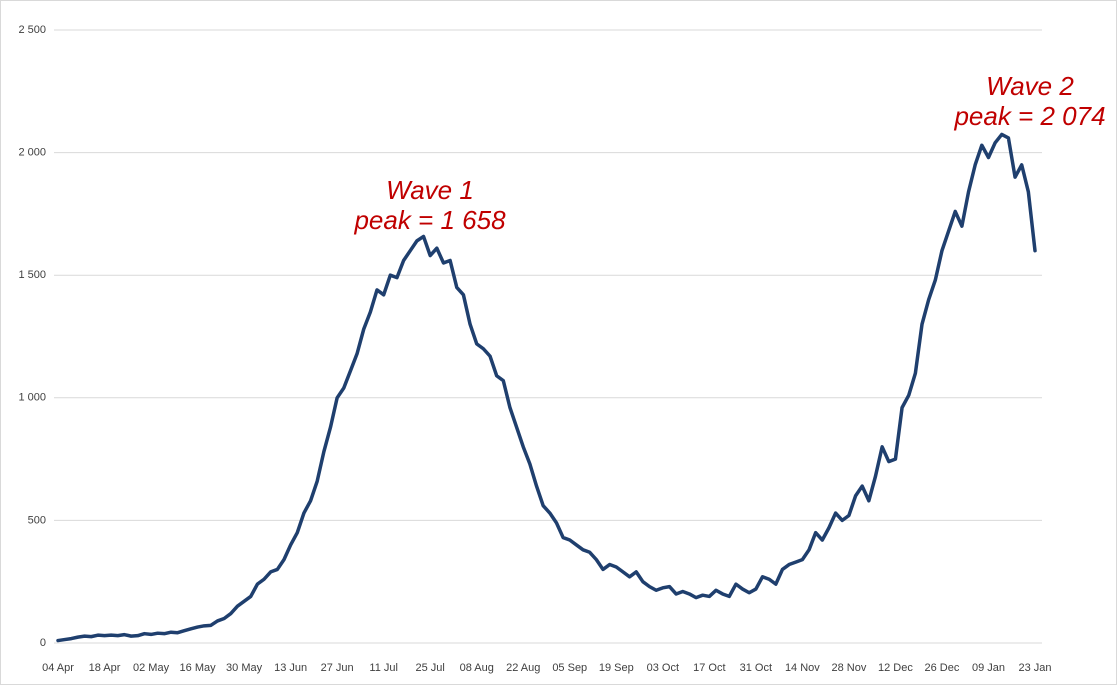 The width and height of the screenshot is (1117, 685). I want to click on x-tick-label: 04 Apr, so click(58, 668).